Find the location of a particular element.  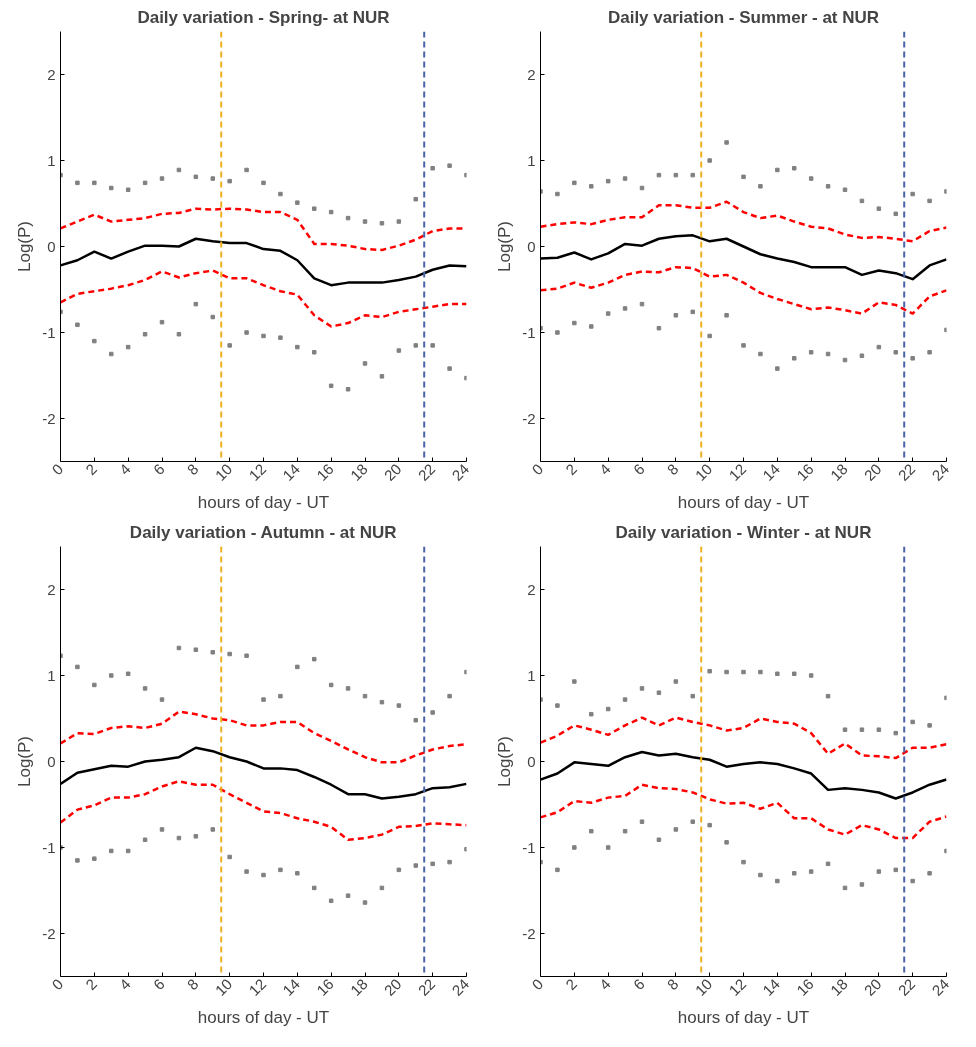

chart-title: Daily variation - Spring- at NUR is located at coordinates (263, 17).